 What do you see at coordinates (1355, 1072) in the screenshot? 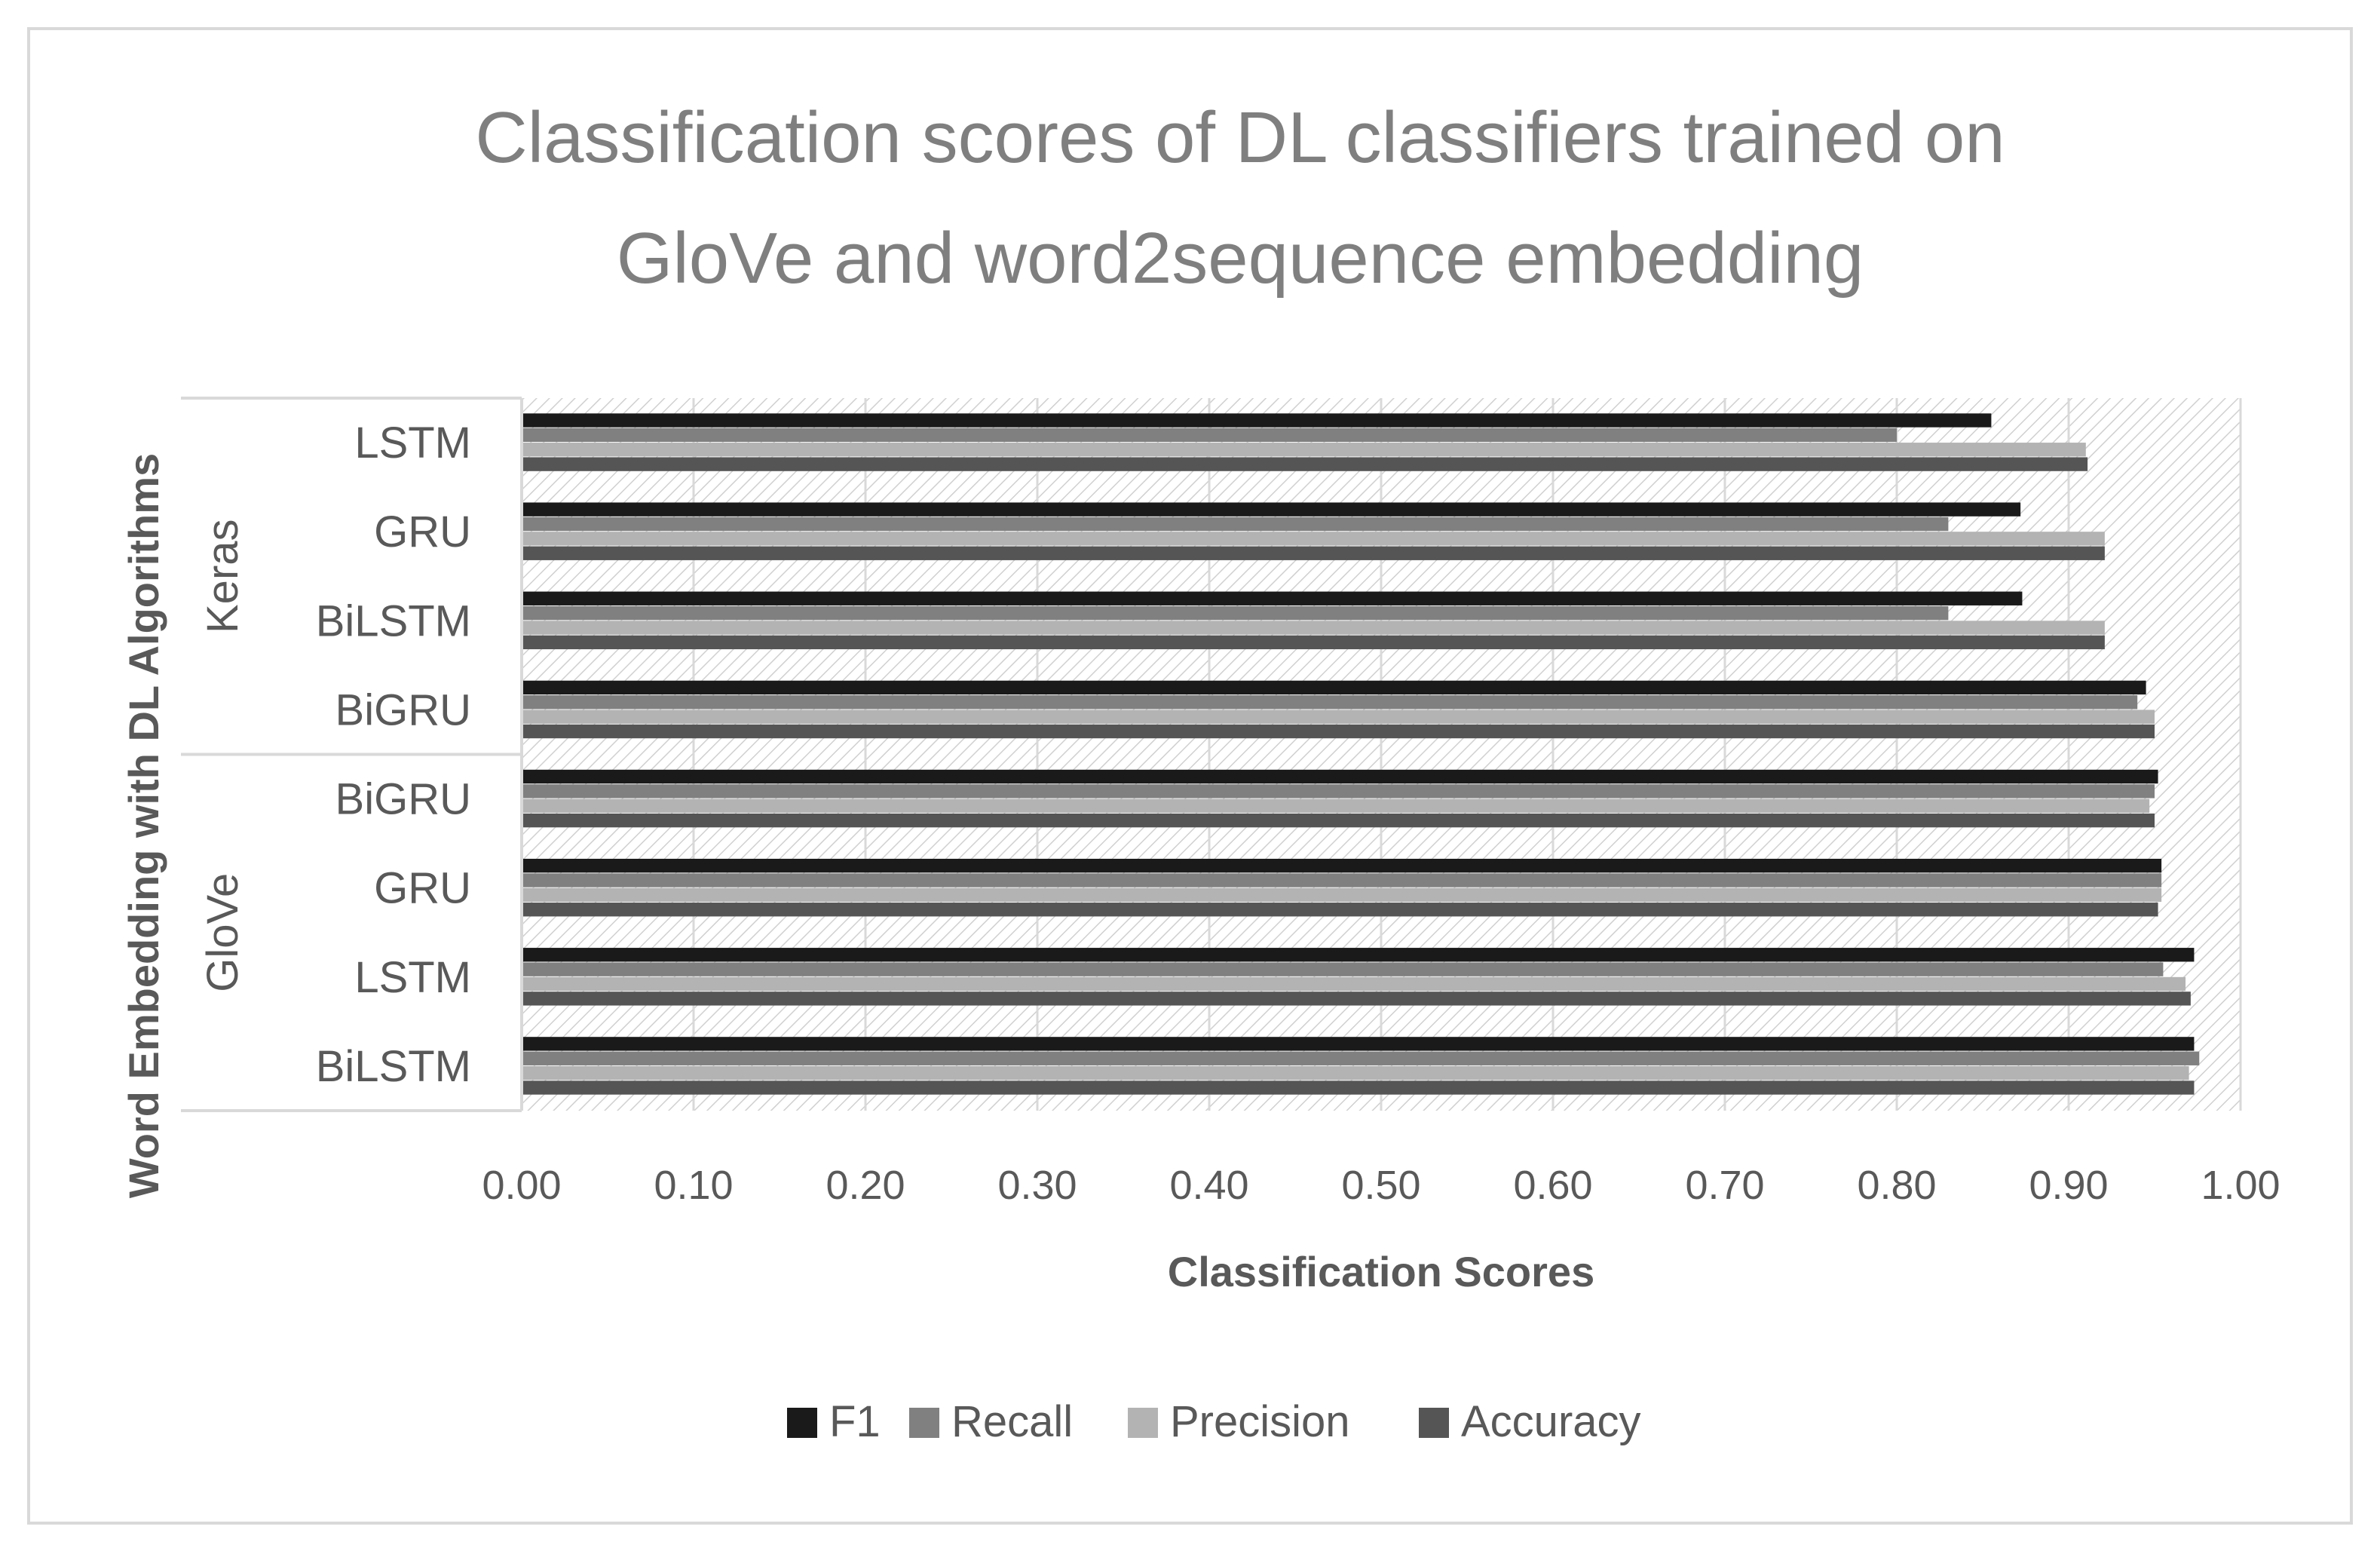
I see `bar-precision-glove-bilstm` at bounding box center [1355, 1072].